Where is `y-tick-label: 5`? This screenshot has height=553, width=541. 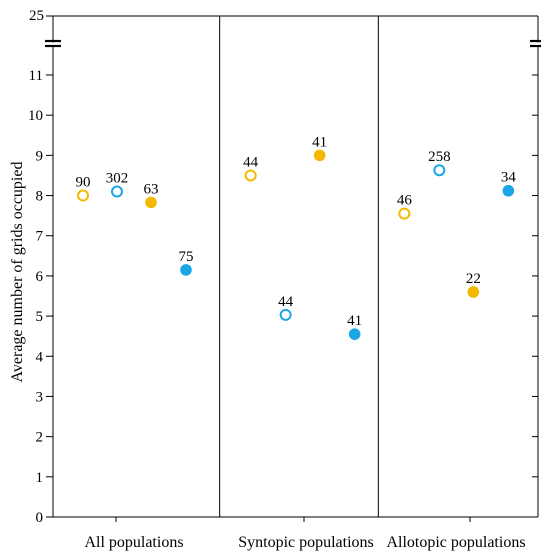 y-tick-label: 5 is located at coordinates (40, 317).